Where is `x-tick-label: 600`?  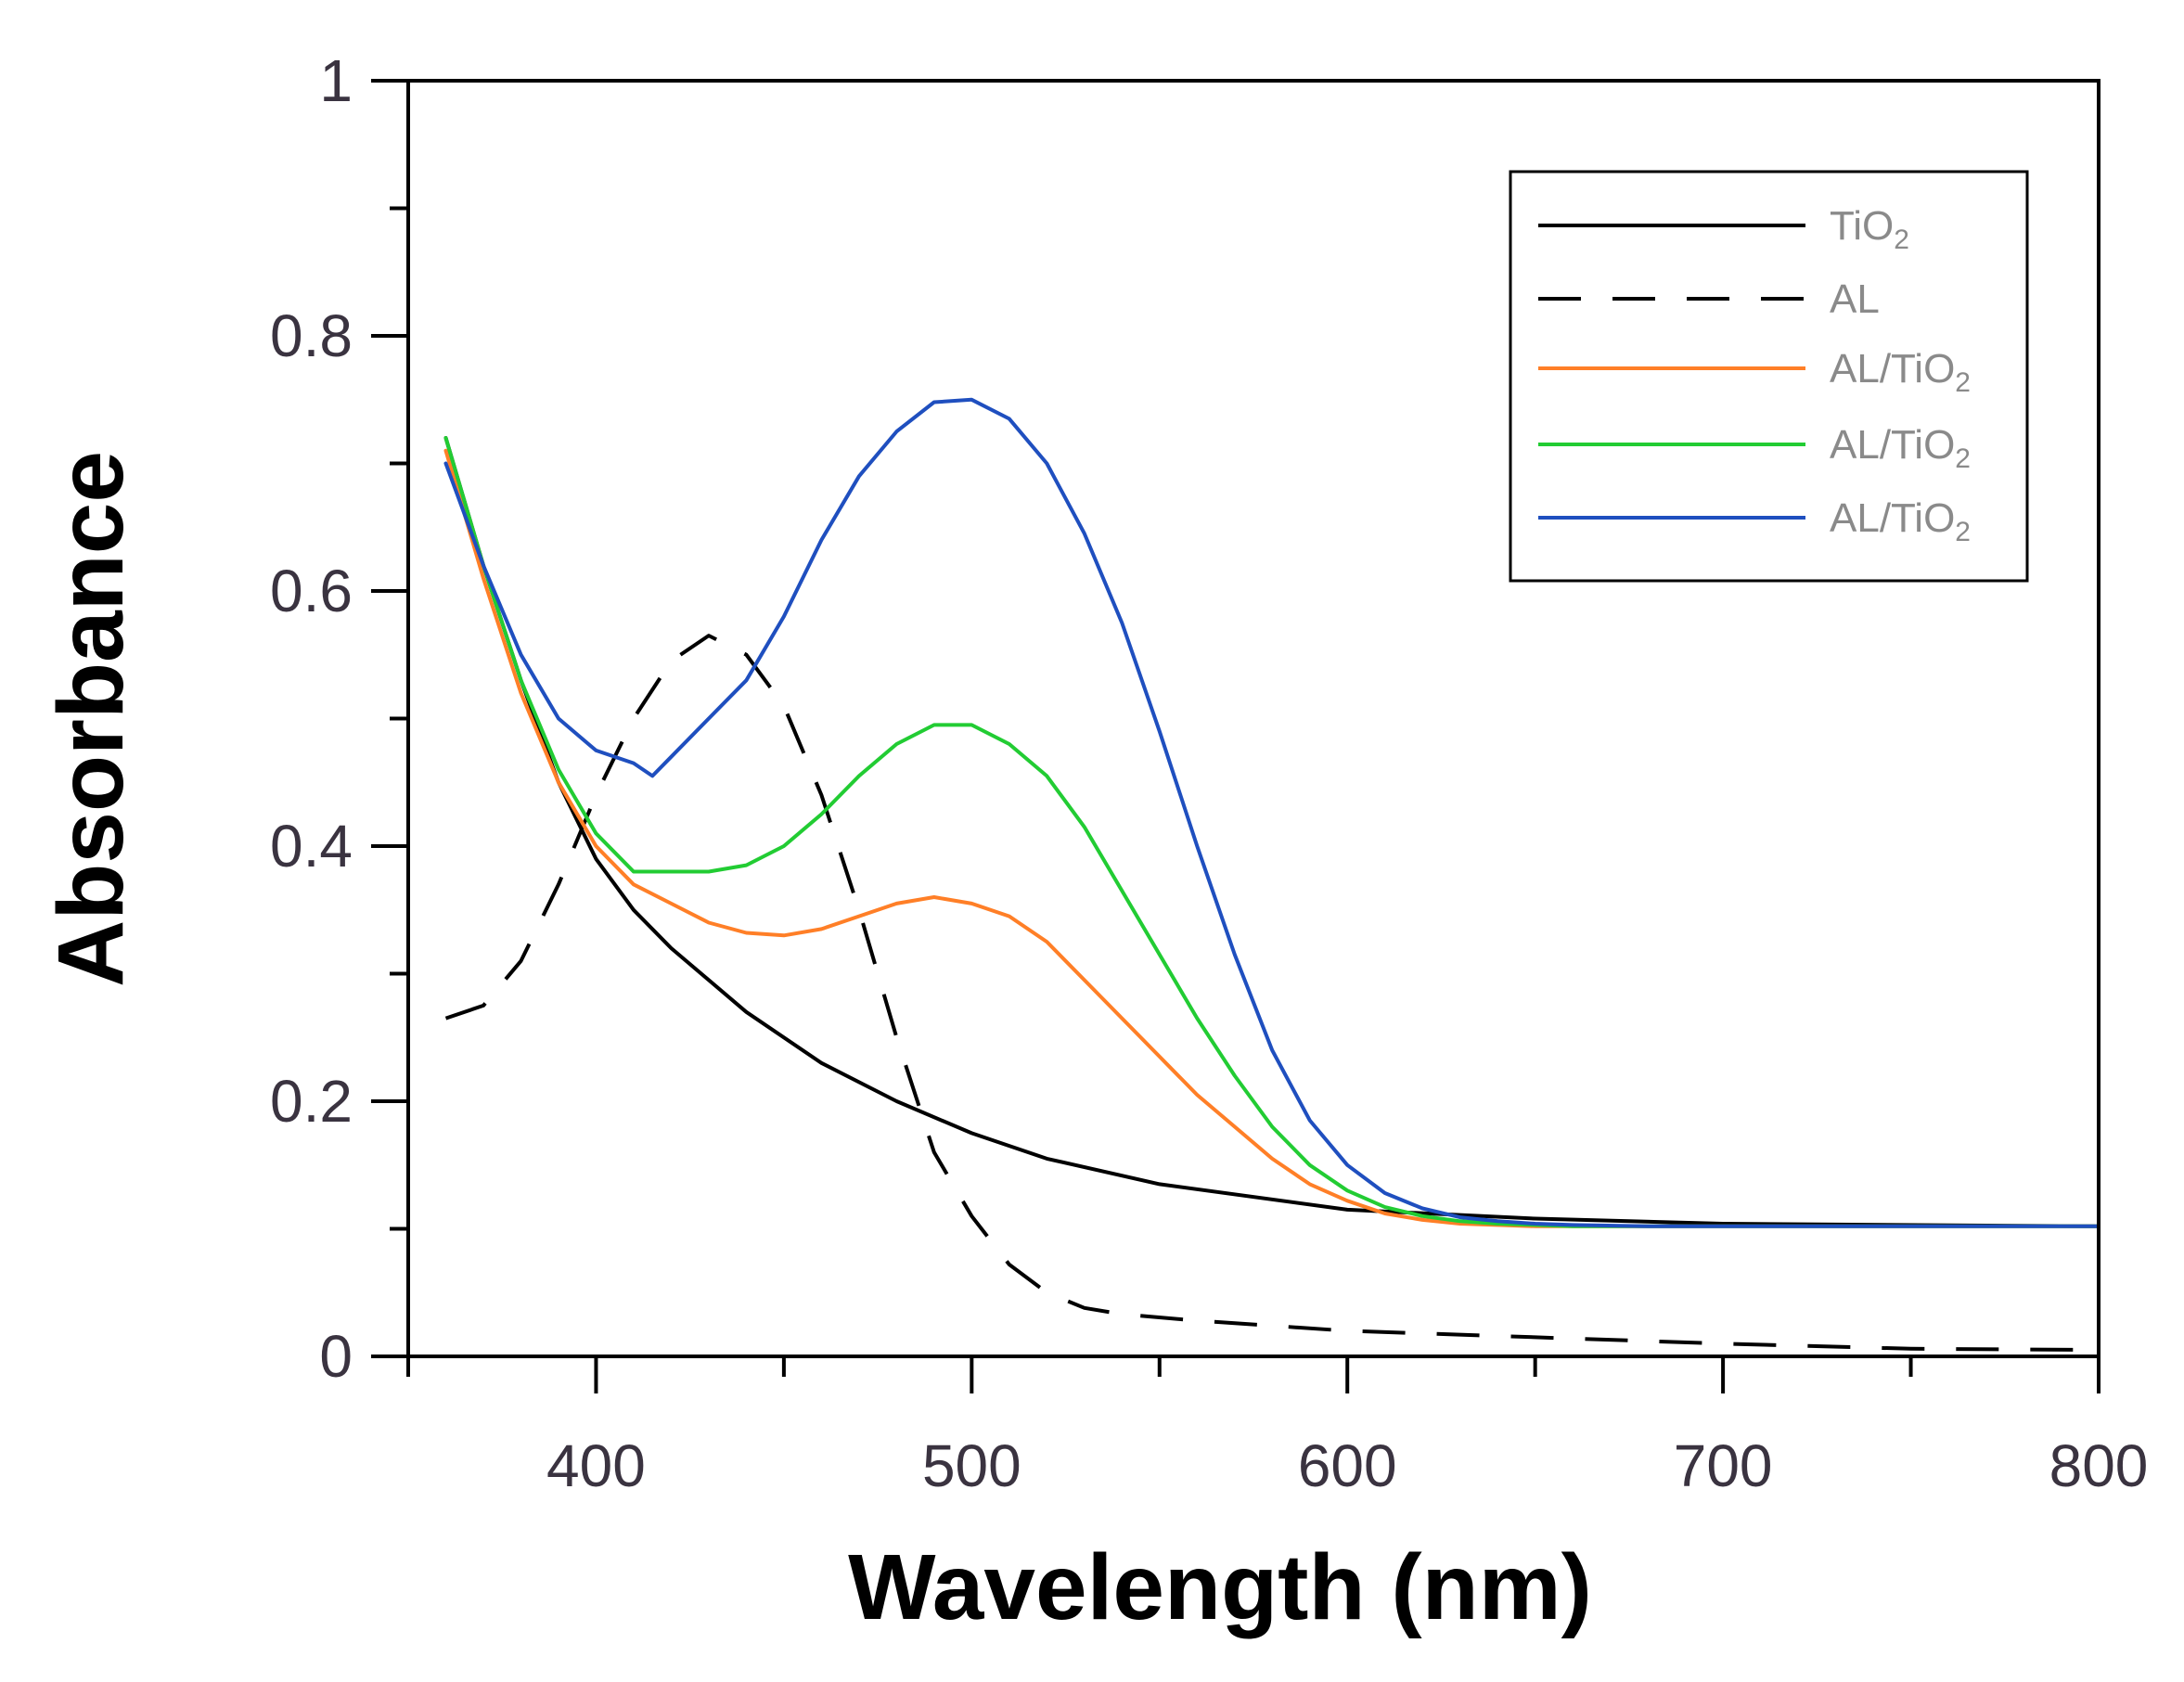 x-tick-label: 600 is located at coordinates (1347, 1465).